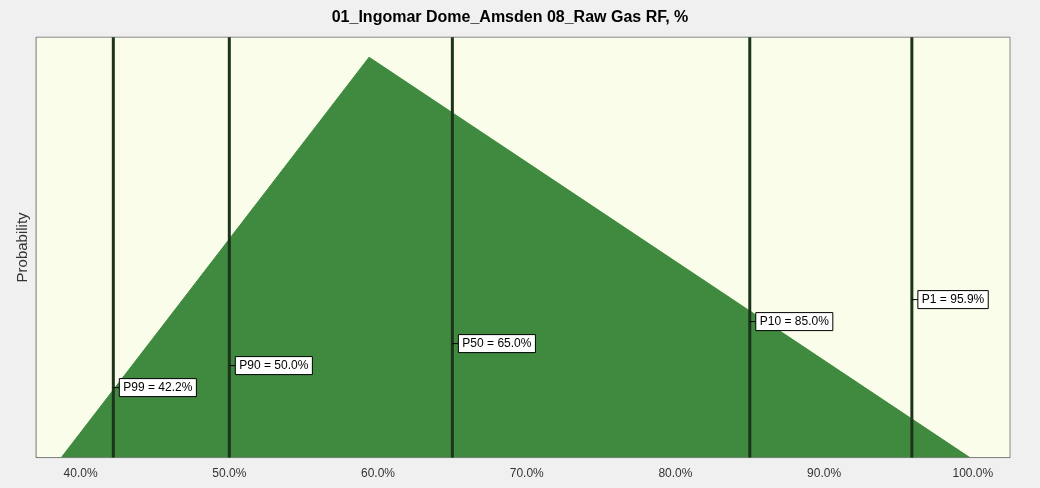 The image size is (1040, 488). I want to click on chart-title: 01_Ingomar Dome_Amsden 08_Raw Gas RF, %, so click(510, 17).